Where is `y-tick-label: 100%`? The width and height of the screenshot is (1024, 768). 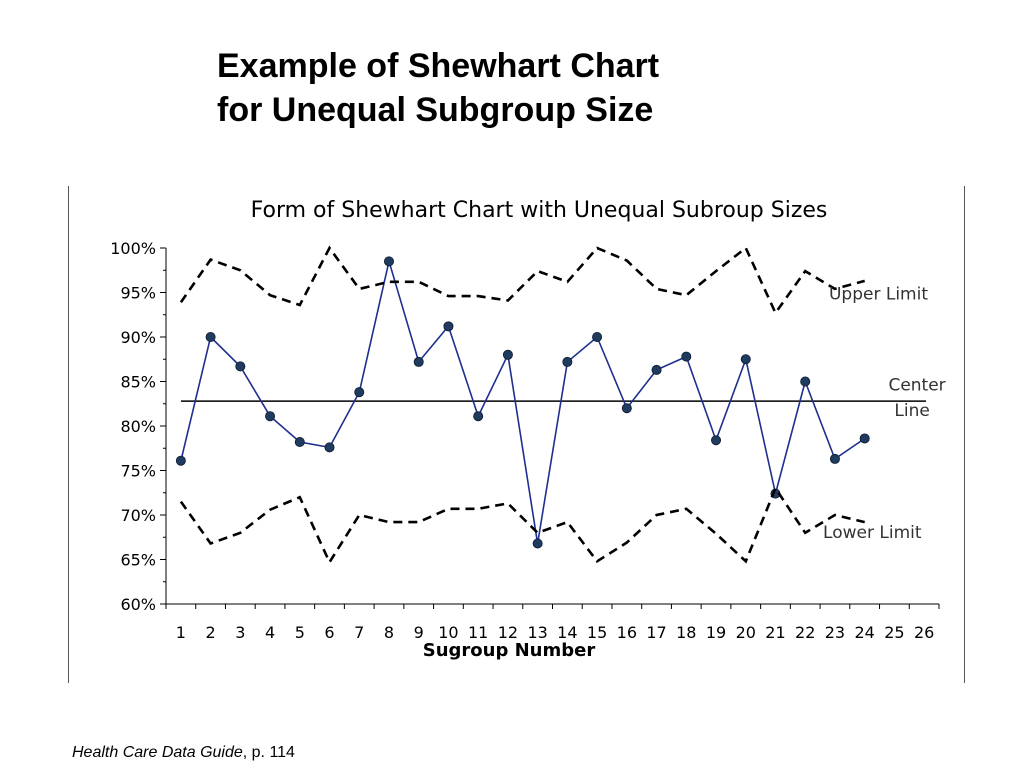
y-tick-label: 100% is located at coordinates (133, 248).